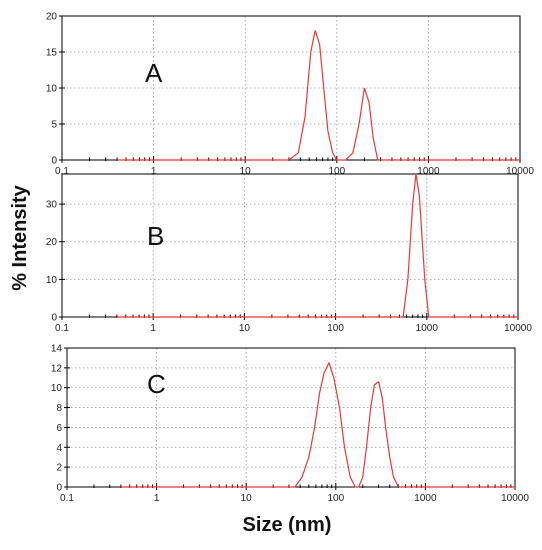 This screenshot has height=550, width=542. I want to click on panel-label: B, so click(155, 236).